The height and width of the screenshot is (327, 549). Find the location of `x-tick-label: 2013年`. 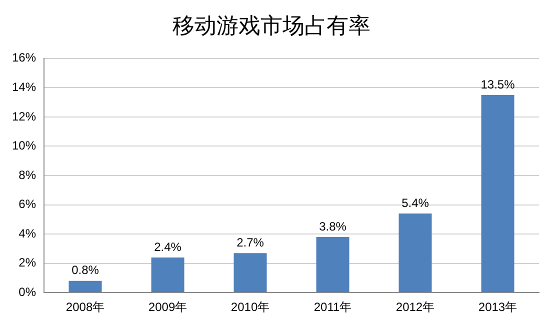

x-tick-label: 2013年 is located at coordinates (498, 307).